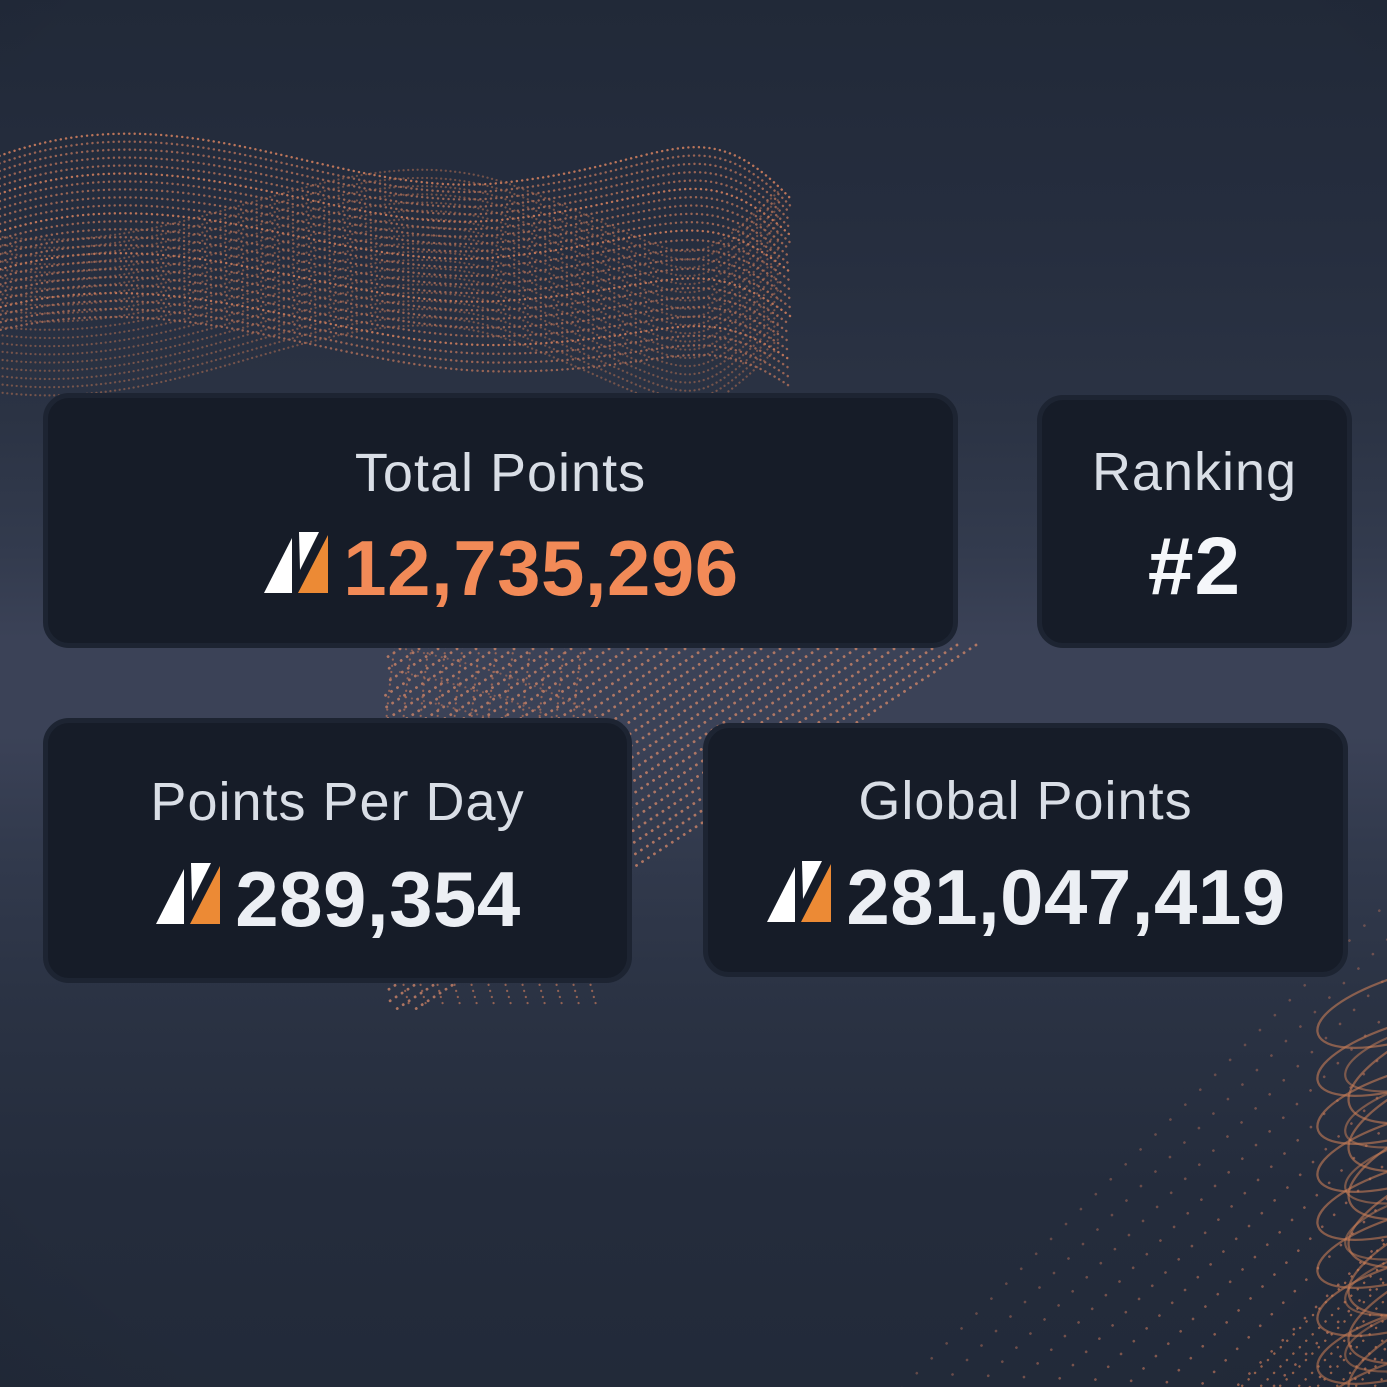 This screenshot has height=1387, width=1387. Describe the element at coordinates (1025, 801) in the screenshot. I see `global-points-label: Global Points` at that location.